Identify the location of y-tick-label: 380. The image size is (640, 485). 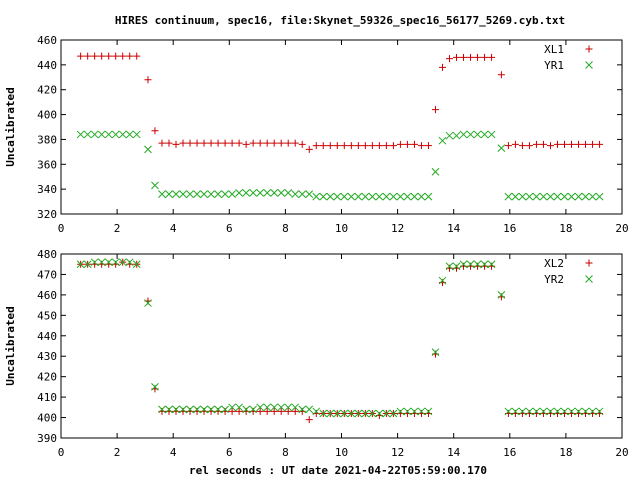
(47, 139).